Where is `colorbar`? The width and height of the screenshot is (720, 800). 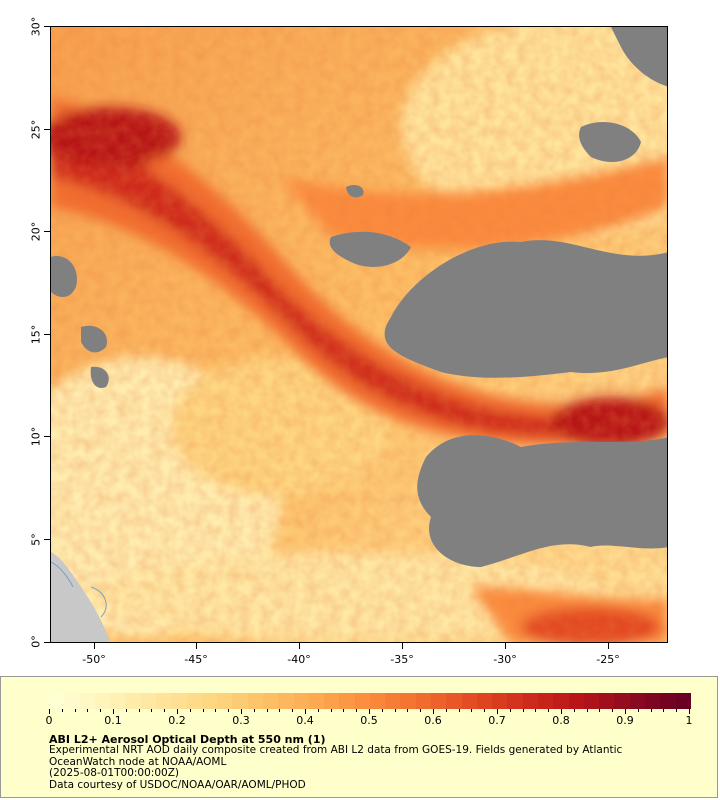
colorbar is located at coordinates (370, 701).